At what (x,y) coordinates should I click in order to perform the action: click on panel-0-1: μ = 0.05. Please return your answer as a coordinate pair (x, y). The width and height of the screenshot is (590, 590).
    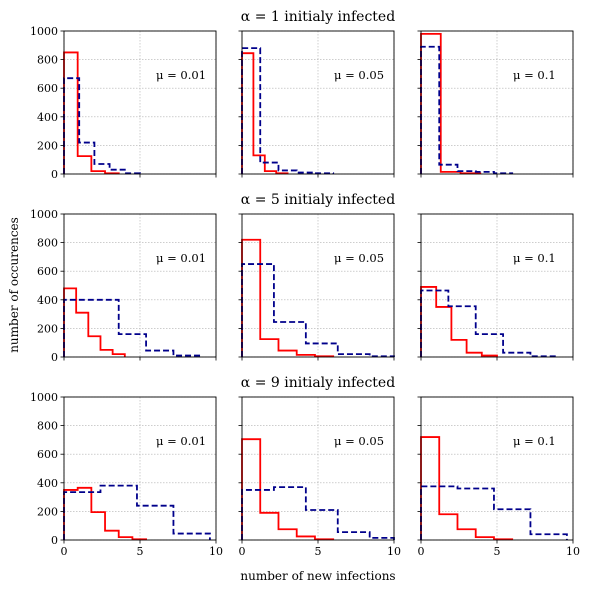
    Looking at the image, I should click on (316, 104).